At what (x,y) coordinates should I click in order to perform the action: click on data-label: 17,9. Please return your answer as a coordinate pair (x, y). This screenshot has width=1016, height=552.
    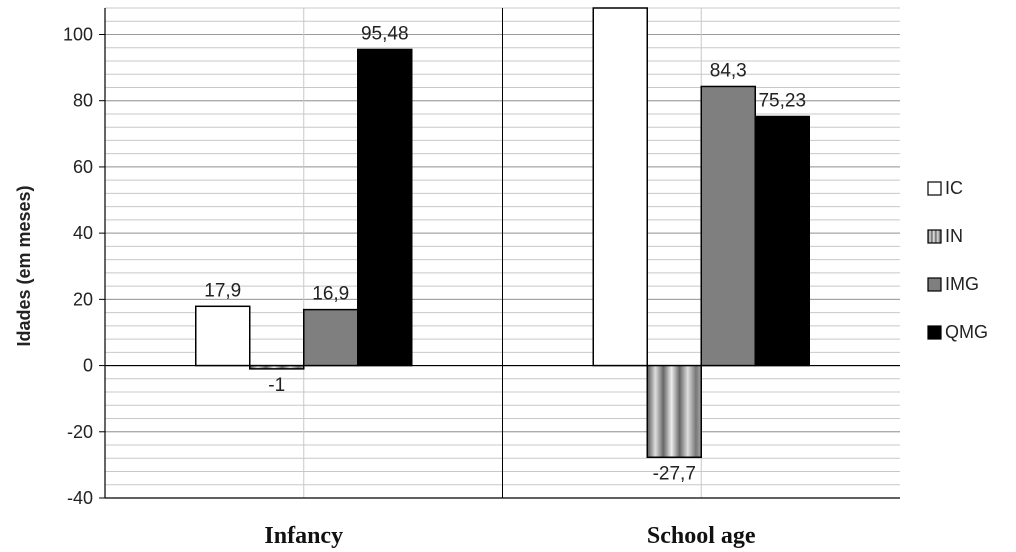
    Looking at the image, I should click on (222, 290).